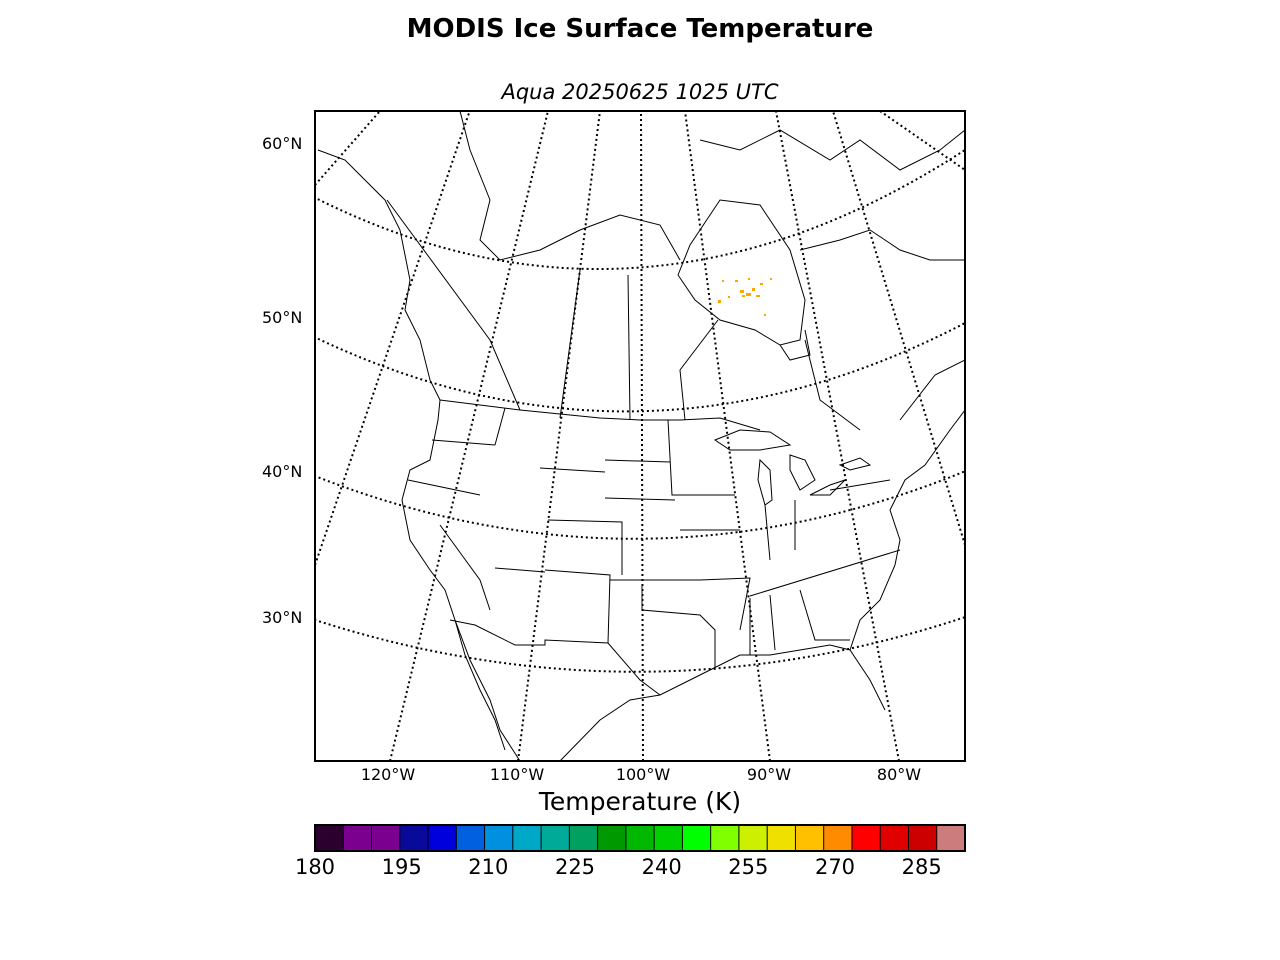 This screenshot has width=1280, height=960. What do you see at coordinates (927, 487) in the screenshot?
I see `atlantic-coastline` at bounding box center [927, 487].